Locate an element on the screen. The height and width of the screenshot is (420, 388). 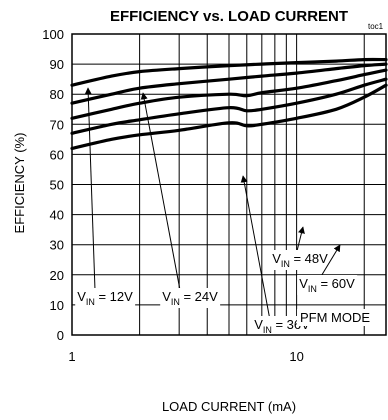
series-label: VIN = 24V is located at coordinates (190, 298).